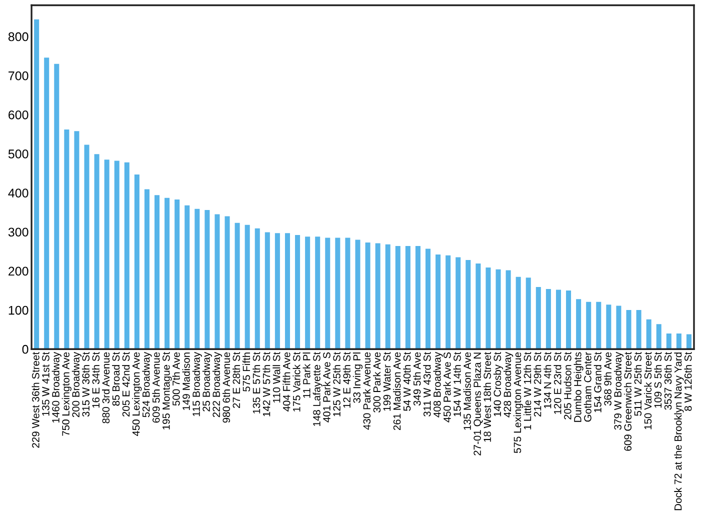  What do you see at coordinates (256, 383) in the screenshot?
I see `x-tick-label: 135 E 57th St` at bounding box center [256, 383].